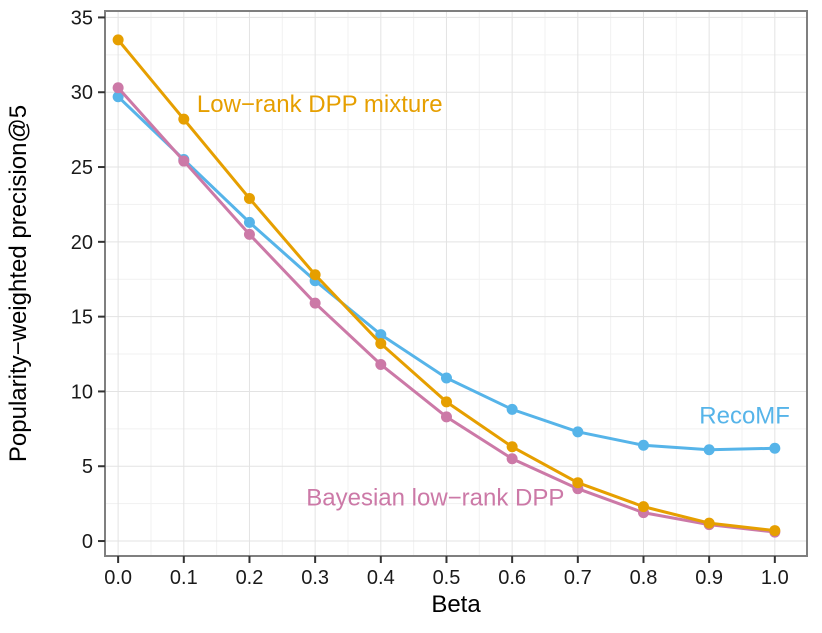 The image size is (822, 633). I want to click on y-tick-label: 35, so click(82, 18).